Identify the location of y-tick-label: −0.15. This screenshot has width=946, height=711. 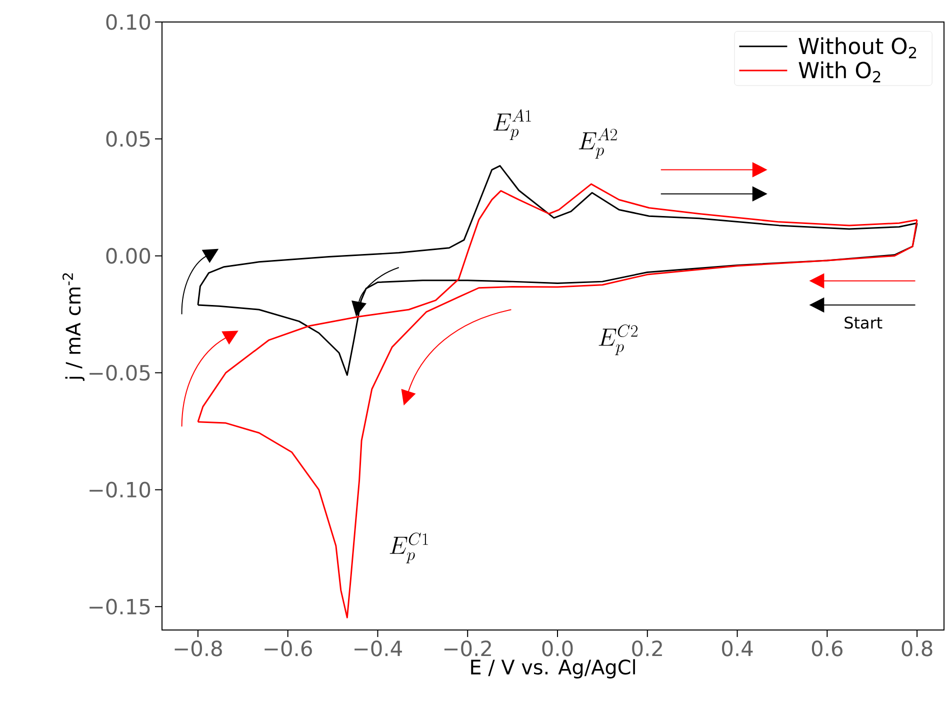
(120, 606).